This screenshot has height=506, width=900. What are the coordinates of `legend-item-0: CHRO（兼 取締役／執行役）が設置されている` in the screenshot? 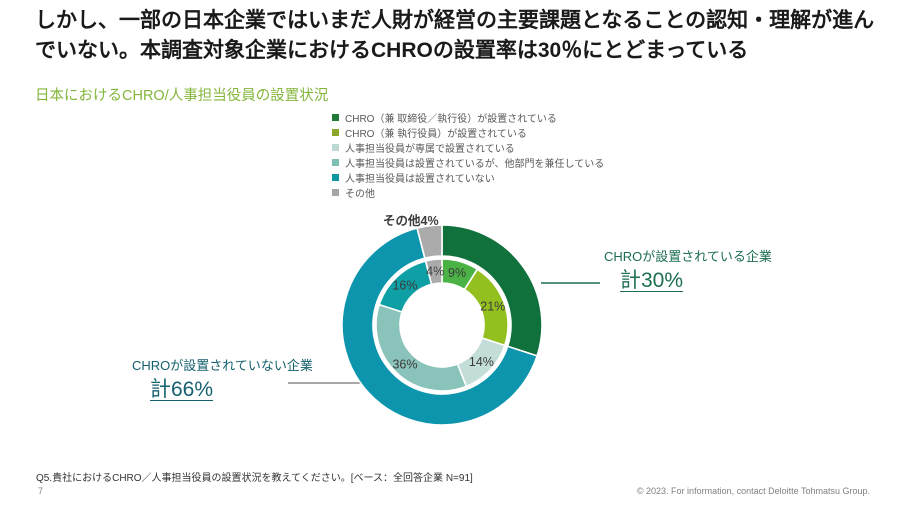 It's located at (468, 118).